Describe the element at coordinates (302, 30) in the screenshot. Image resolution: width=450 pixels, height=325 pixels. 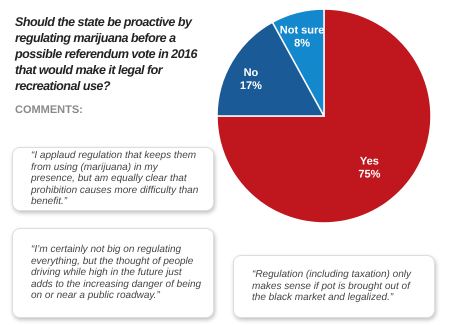
I see `slice-label: Not sure` at that location.